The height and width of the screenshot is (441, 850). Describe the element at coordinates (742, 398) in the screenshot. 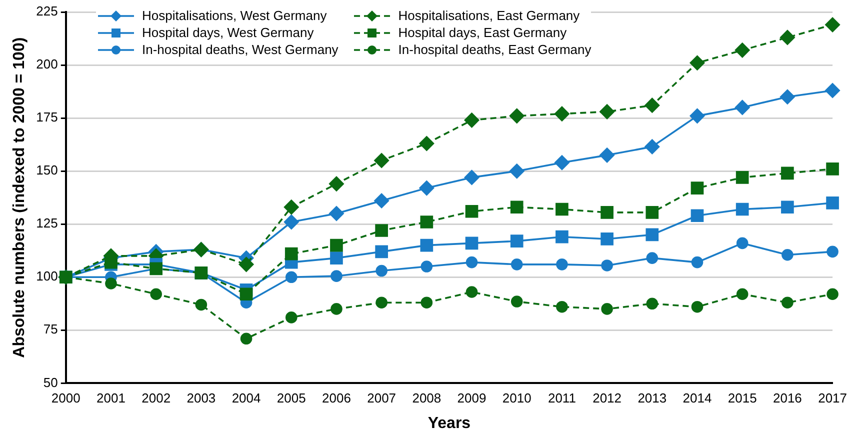

I see `x-tick-label: 2015` at that location.